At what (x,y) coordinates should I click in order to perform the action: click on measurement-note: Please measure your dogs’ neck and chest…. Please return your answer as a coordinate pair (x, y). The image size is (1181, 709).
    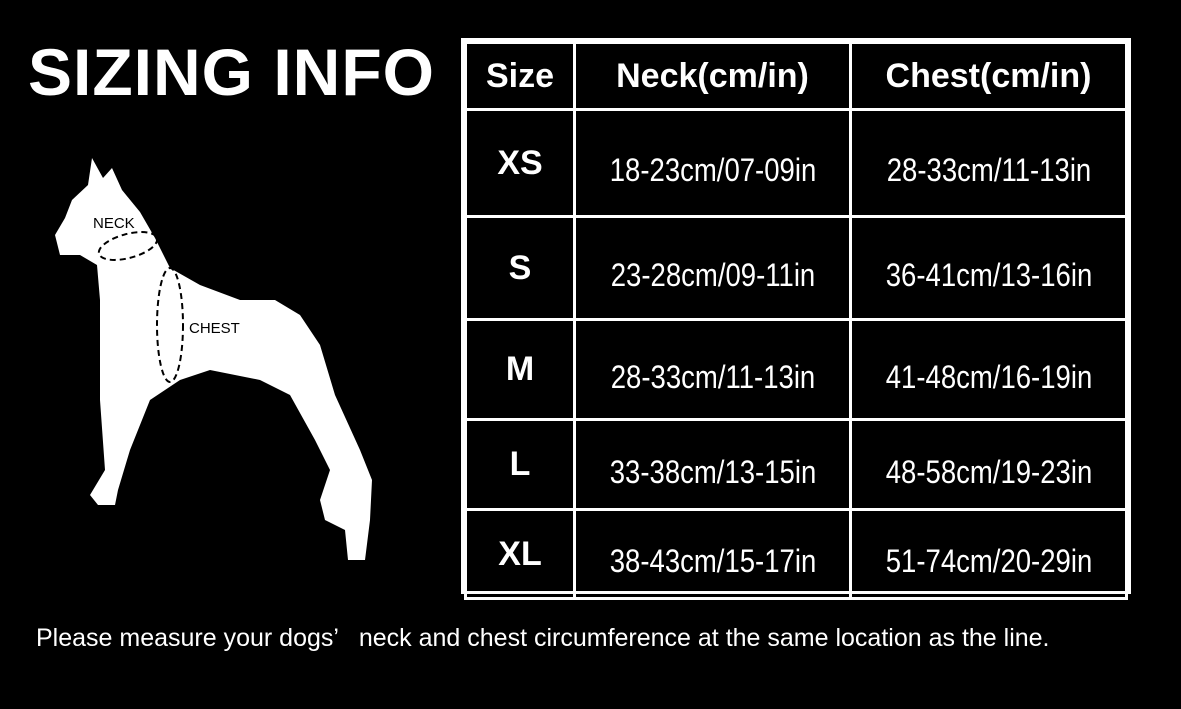
    Looking at the image, I should click on (543, 638).